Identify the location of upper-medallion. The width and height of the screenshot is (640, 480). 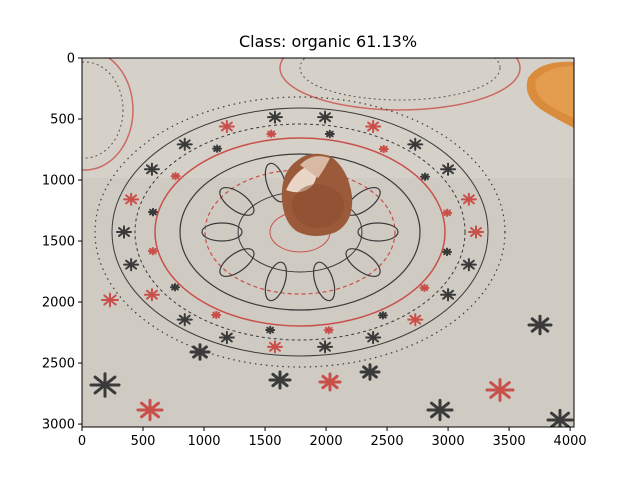
(400, 84).